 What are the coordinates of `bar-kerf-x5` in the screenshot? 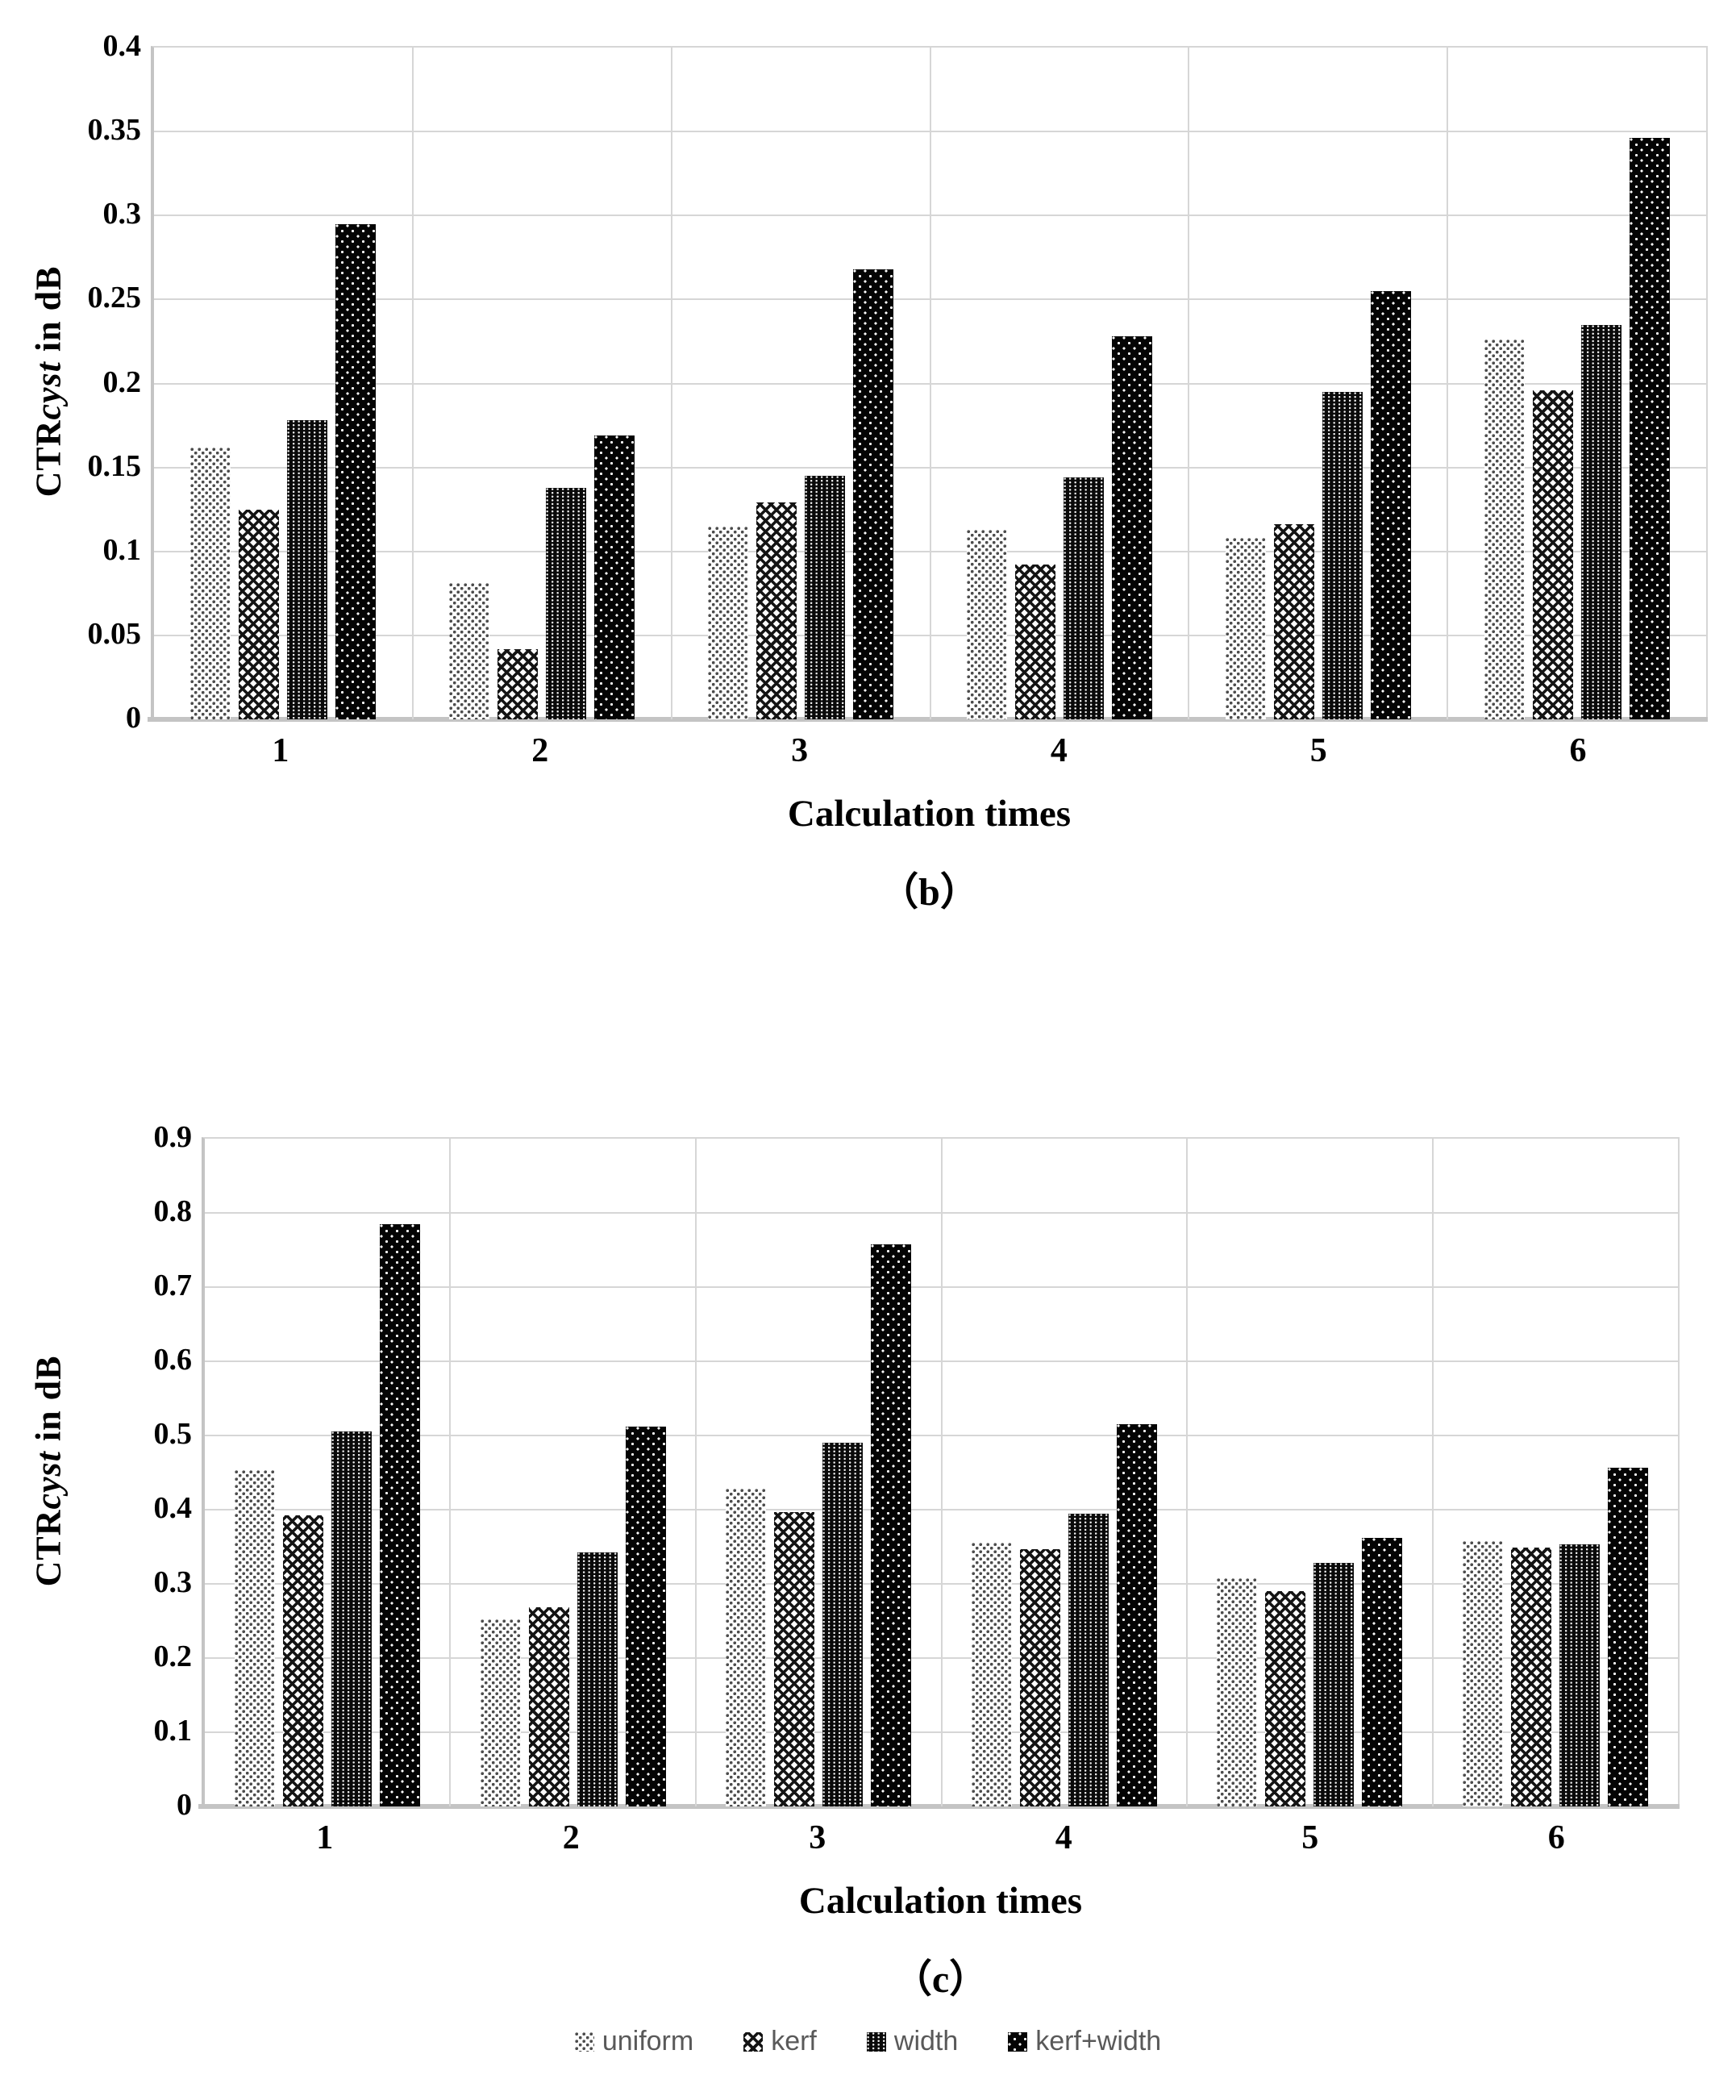 It's located at (1285, 1698).